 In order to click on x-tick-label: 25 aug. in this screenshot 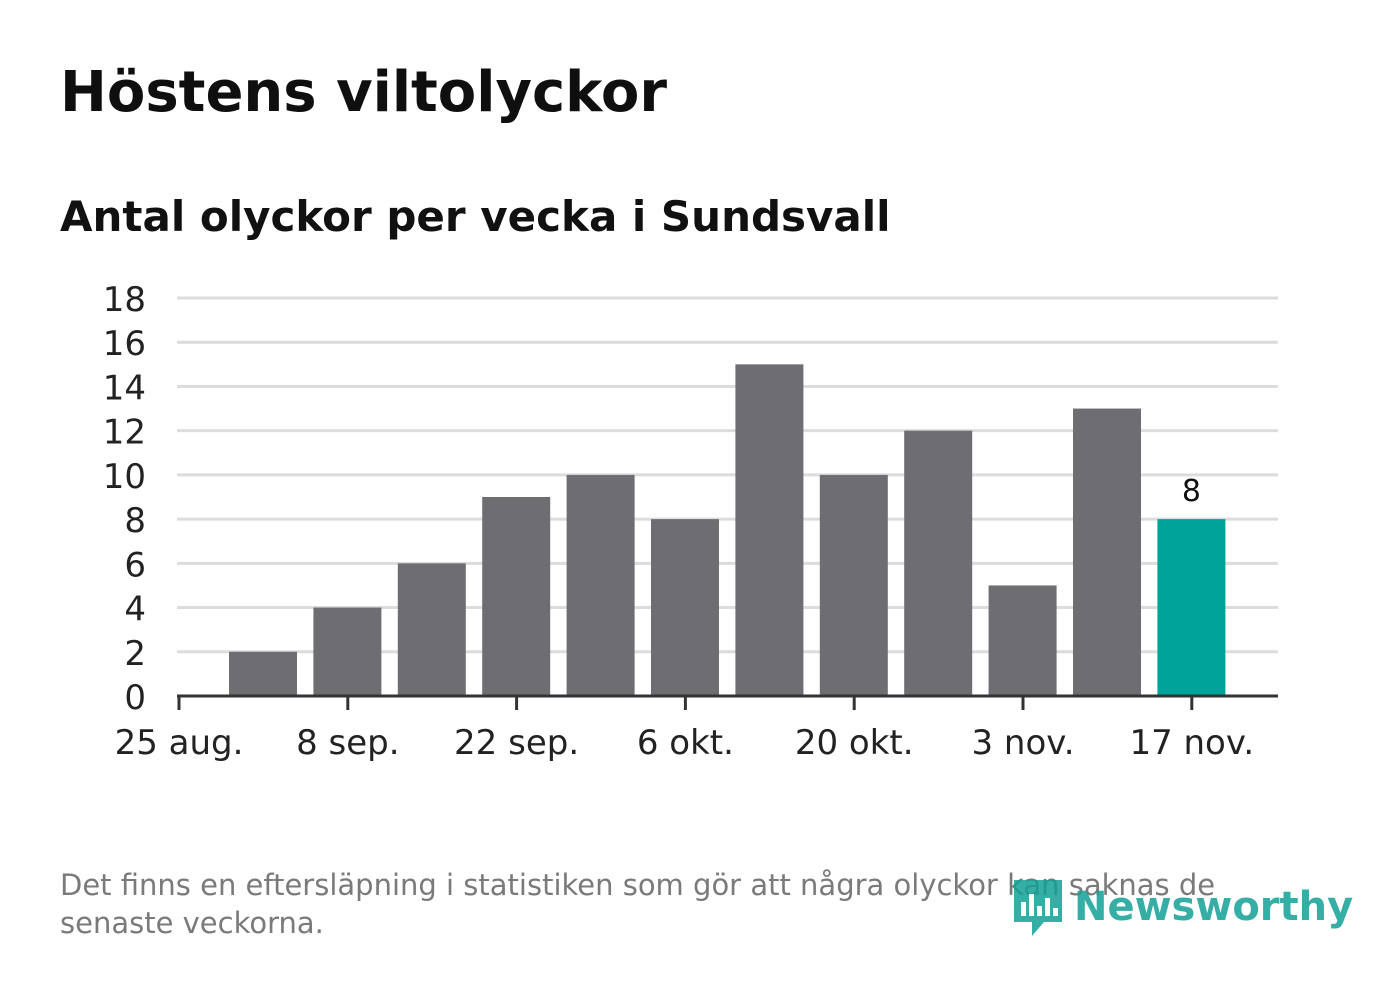, I will do `click(179, 743)`.